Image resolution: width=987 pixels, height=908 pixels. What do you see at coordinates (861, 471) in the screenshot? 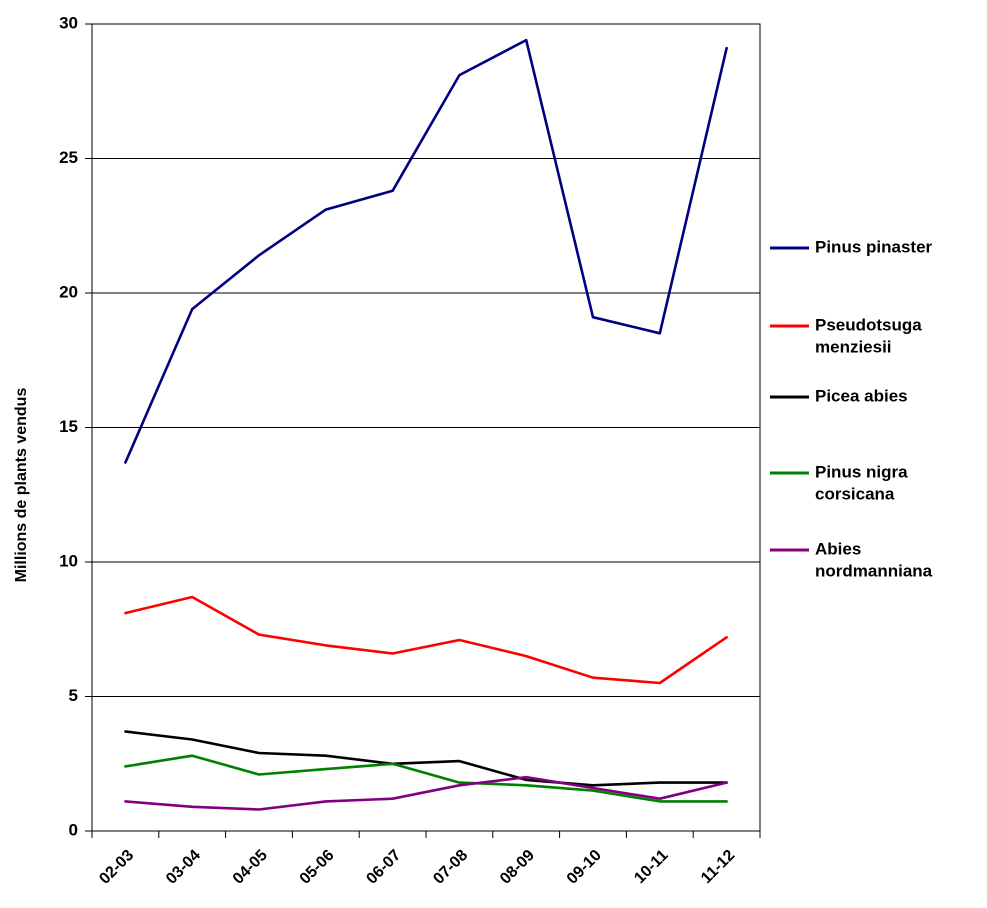
I see `legend-label-pinus-nigra-corsicana: Pinus nigra` at bounding box center [861, 471].